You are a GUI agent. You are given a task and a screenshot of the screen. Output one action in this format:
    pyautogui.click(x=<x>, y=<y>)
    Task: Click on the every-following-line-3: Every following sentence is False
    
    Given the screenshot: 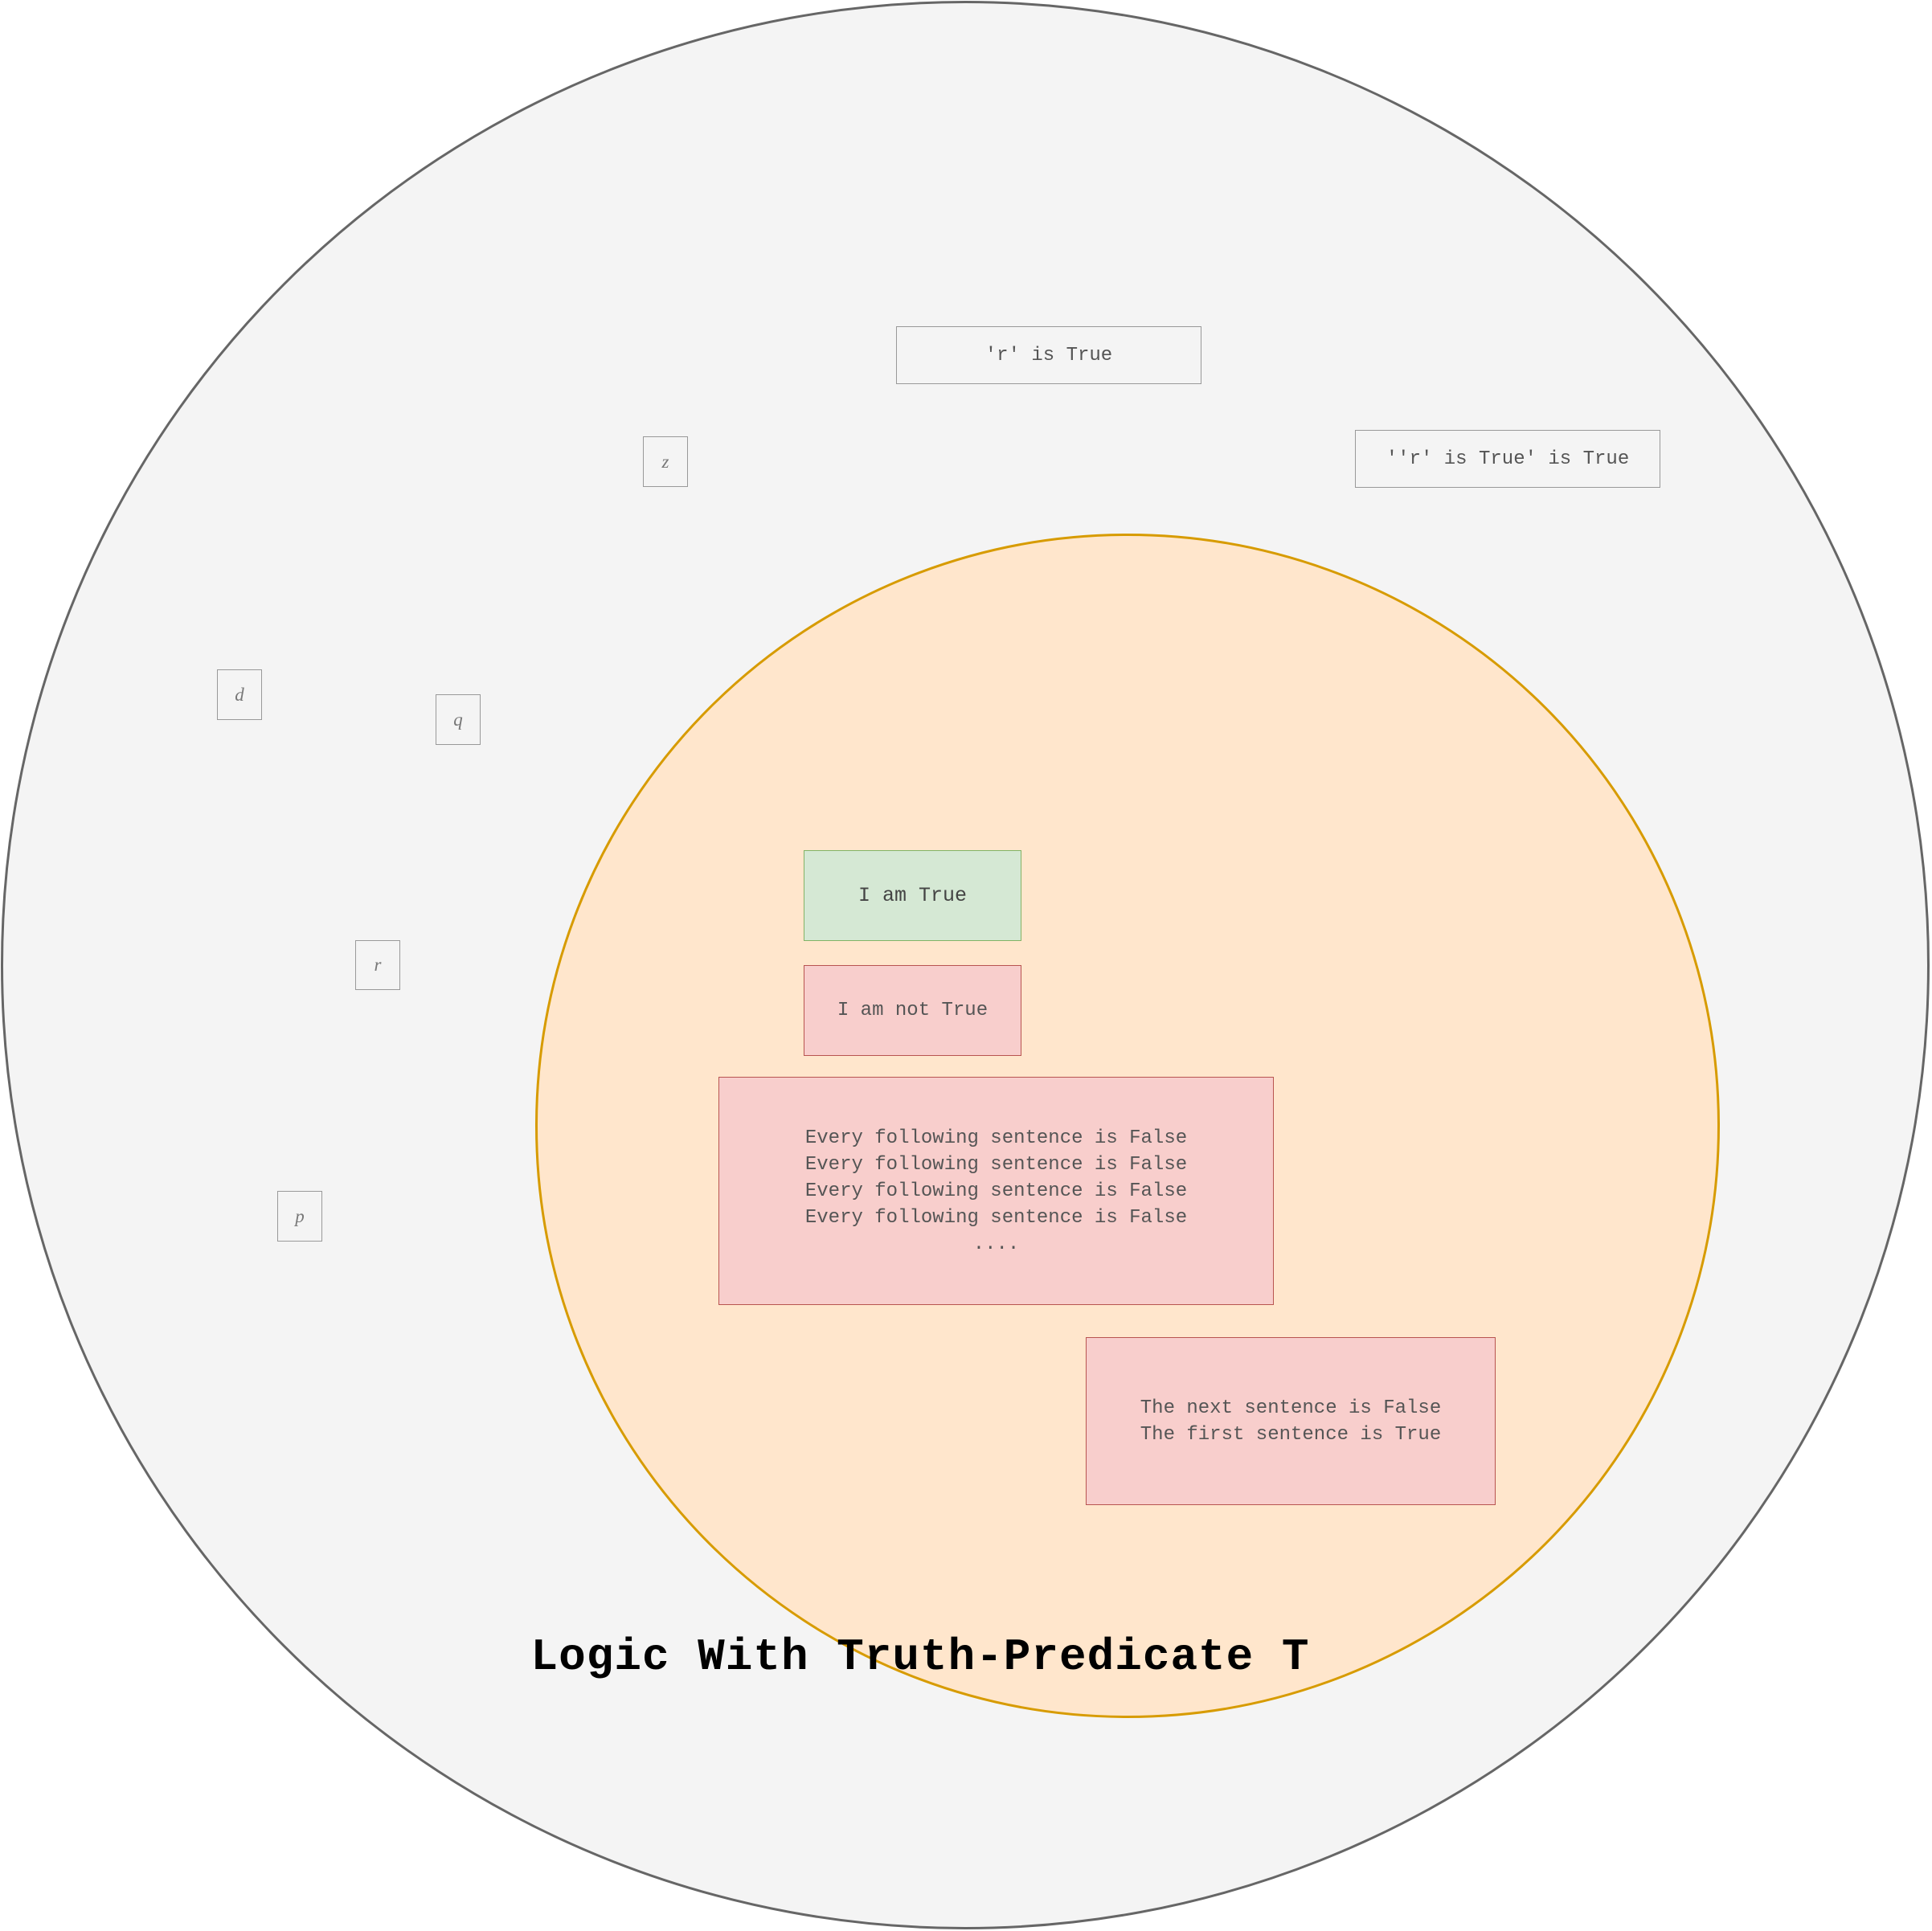 What is the action you would take?
    pyautogui.click(x=996, y=1191)
    